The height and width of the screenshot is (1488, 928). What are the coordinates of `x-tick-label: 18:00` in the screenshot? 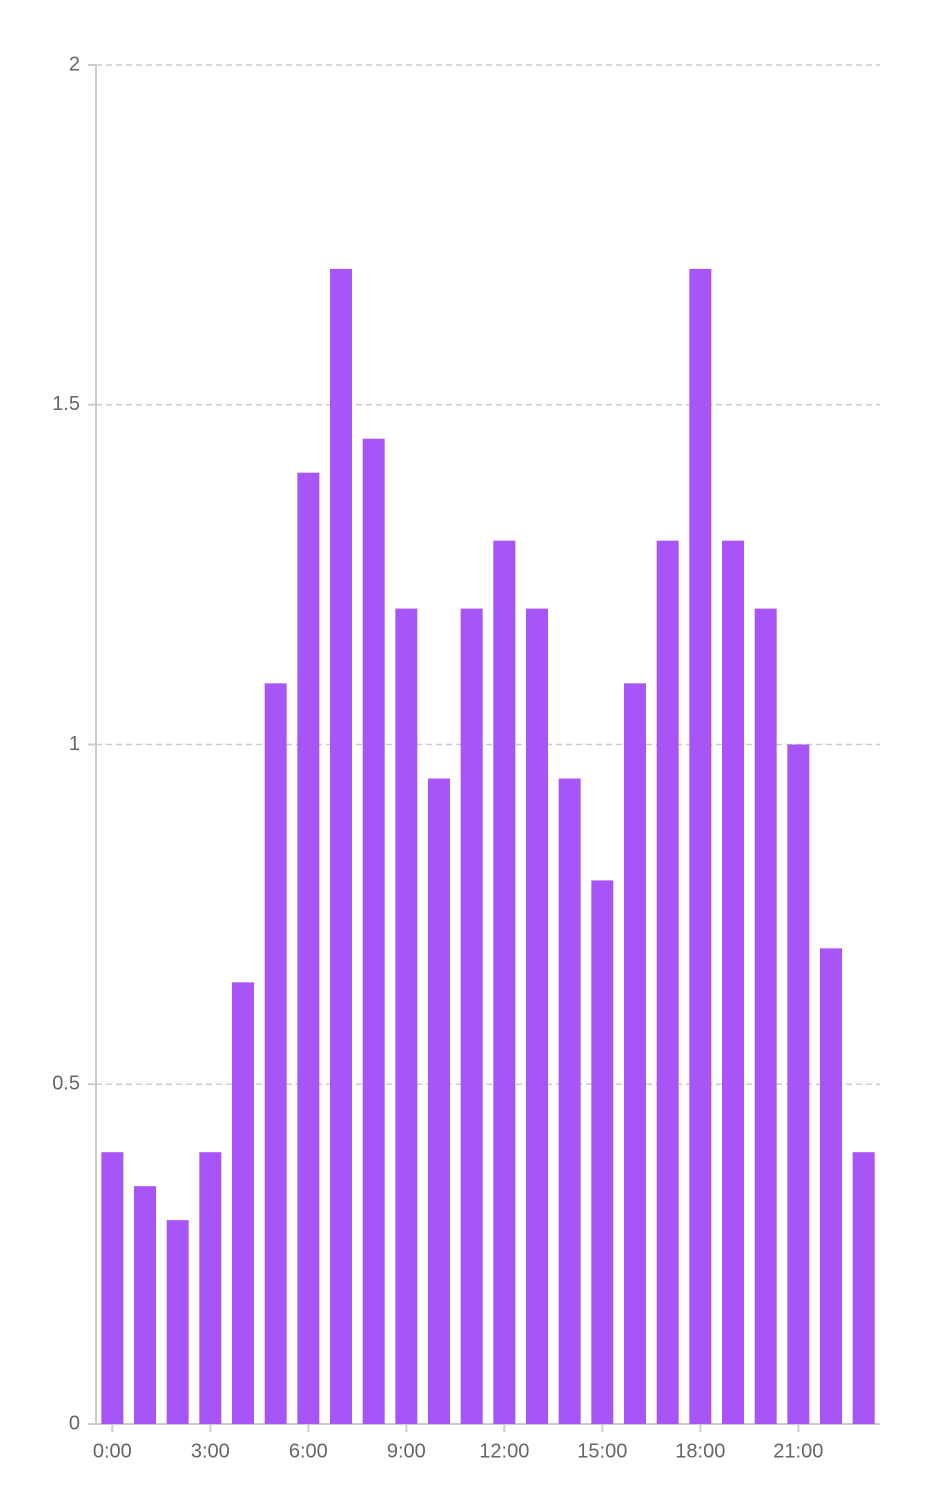 It's located at (700, 1451).